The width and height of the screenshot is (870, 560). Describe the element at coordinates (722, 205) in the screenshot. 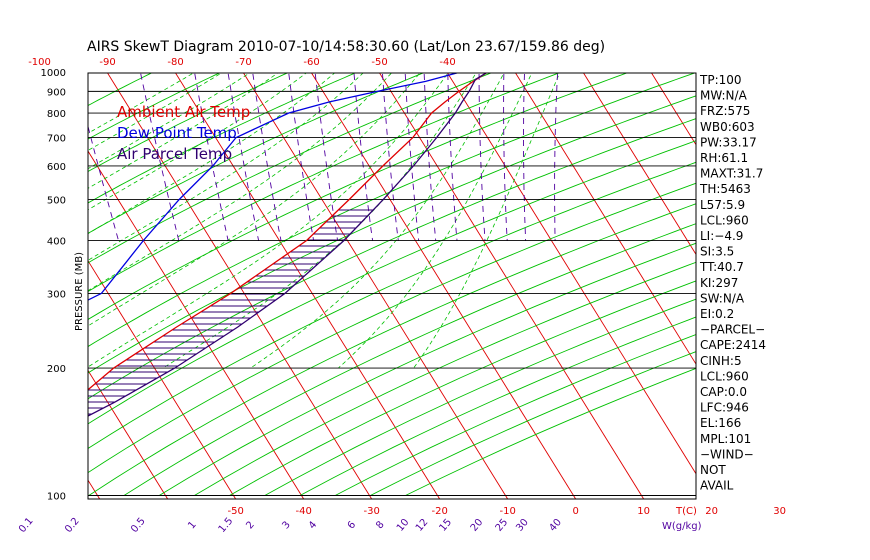

I see `stability-index: L57:5.9` at that location.